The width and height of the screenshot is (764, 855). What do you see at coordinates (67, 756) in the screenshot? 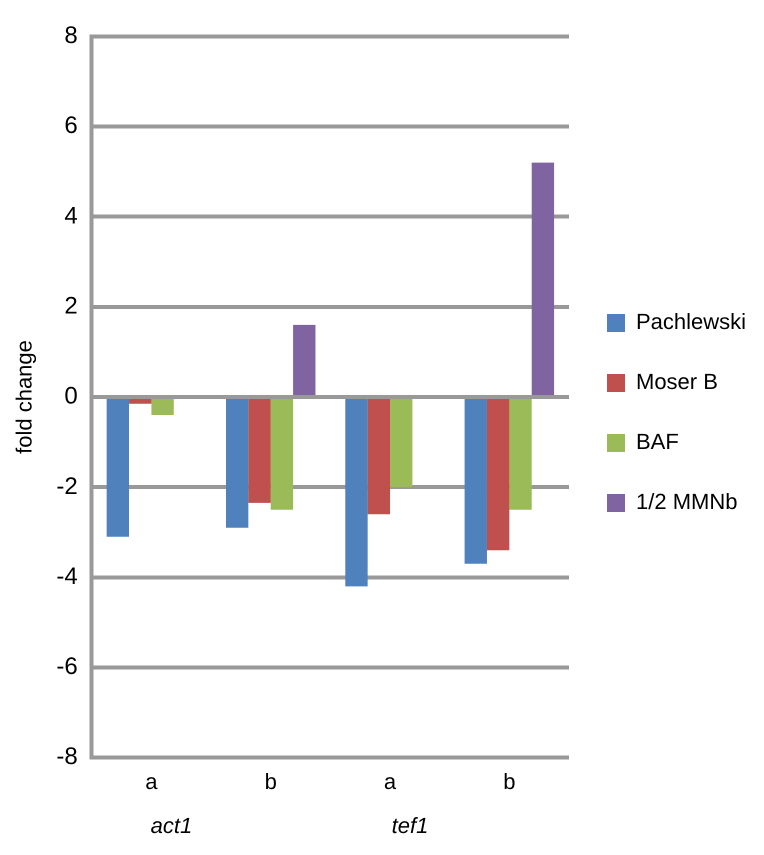
I see `y-tick-label: -8` at bounding box center [67, 756].